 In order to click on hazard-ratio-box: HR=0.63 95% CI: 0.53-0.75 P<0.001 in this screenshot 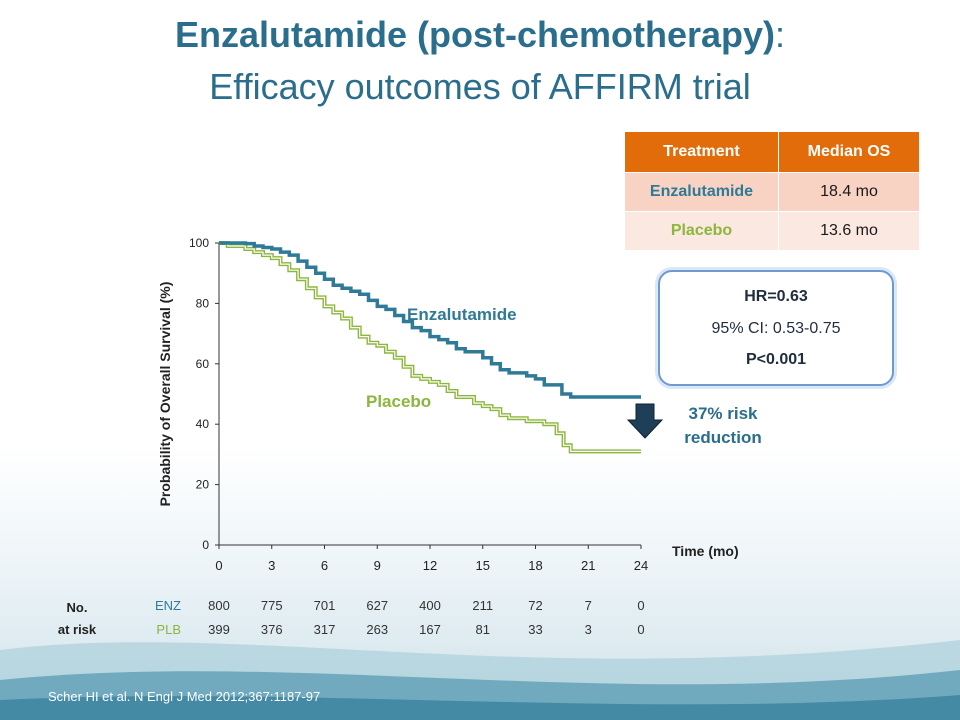, I will do `click(776, 328)`.